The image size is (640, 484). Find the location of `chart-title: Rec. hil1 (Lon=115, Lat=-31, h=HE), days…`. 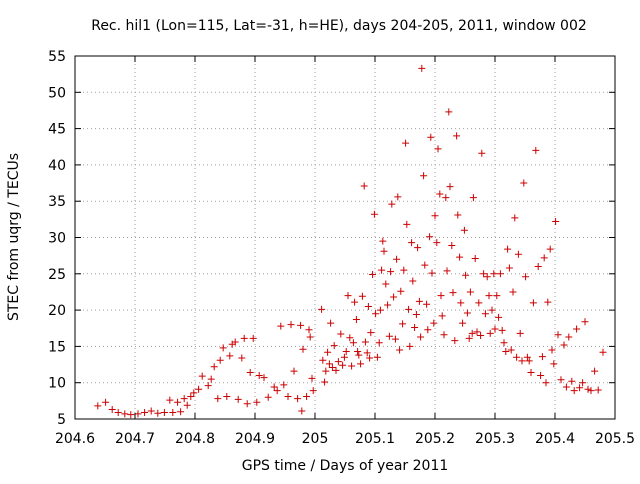

chart-title: Rec. hil1 (Lon=115, Lat=-31, h=HE), days… is located at coordinates (339, 26).